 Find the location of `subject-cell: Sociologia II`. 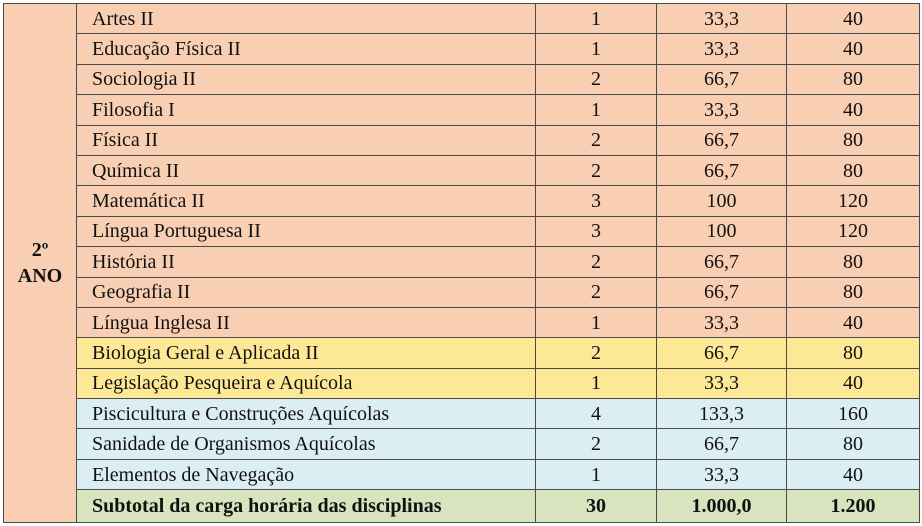

subject-cell: Sociologia II is located at coordinates (306, 79).